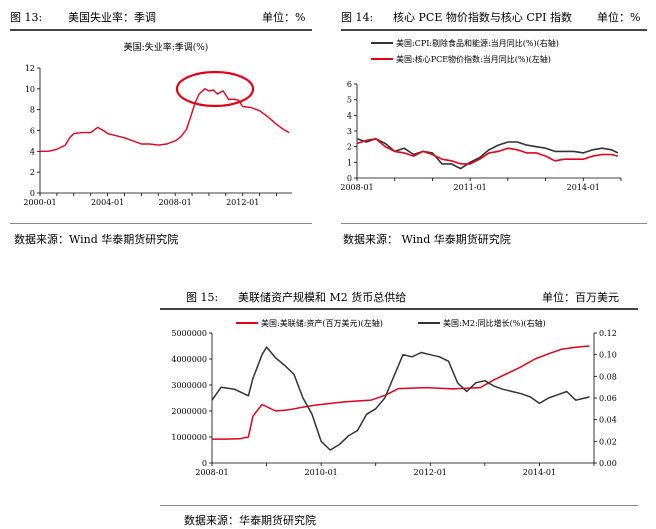  Describe the element at coordinates (494, 323) in the screenshot. I see `legend-label: 美国:M2:同比增长(%)(右轴)` at that location.